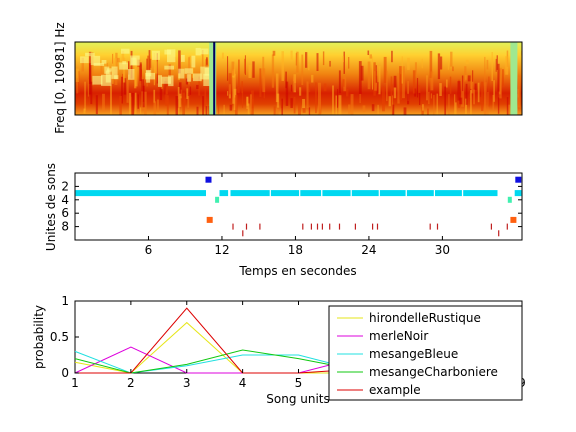  I want to click on units-frame, so click(298, 206).